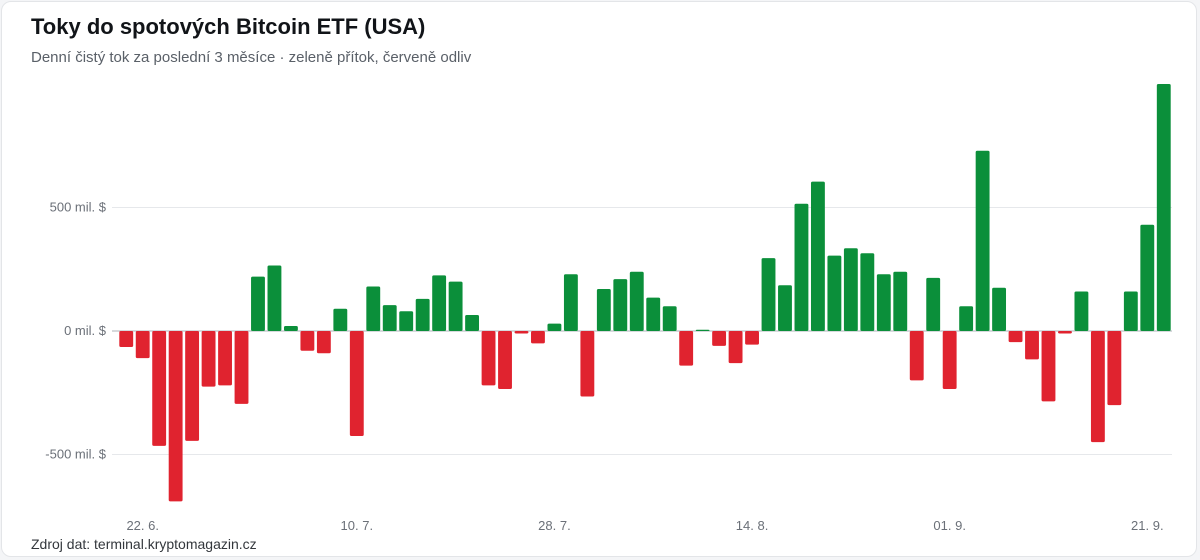 The height and width of the screenshot is (560, 1200). I want to click on x-tick-label: 21. 9., so click(1147, 525).